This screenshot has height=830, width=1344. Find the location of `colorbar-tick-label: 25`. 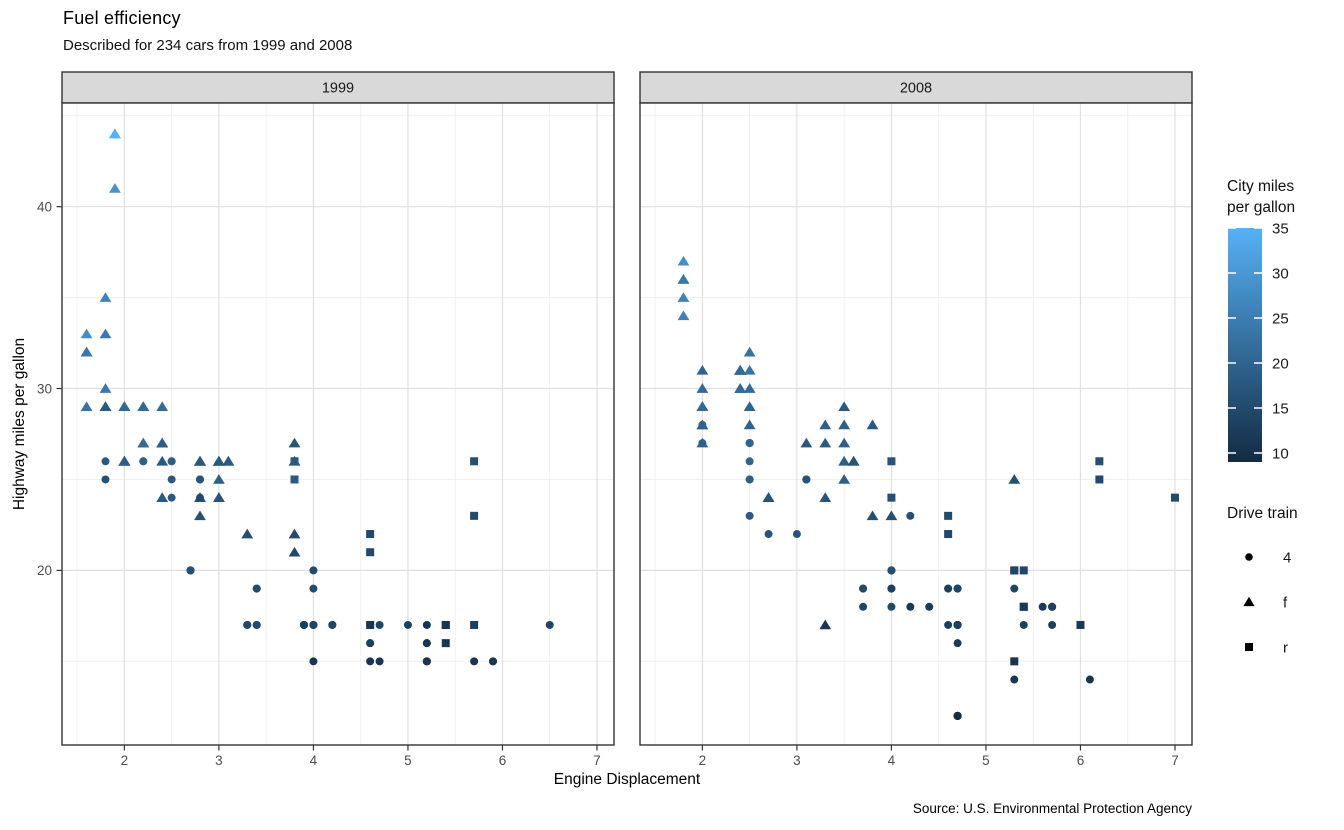

colorbar-tick-label: 25 is located at coordinates (1280, 319).